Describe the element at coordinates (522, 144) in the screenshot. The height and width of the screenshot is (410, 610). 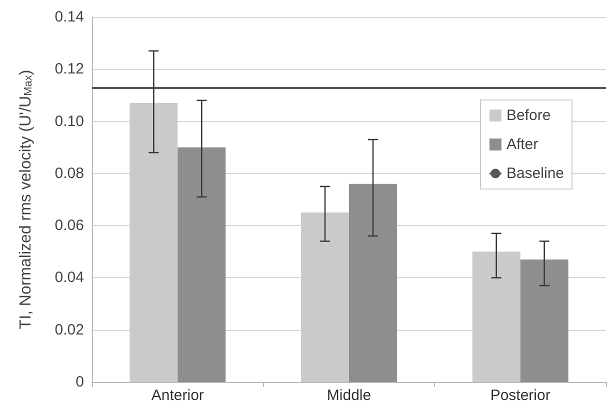
I see `legend-label: After` at that location.